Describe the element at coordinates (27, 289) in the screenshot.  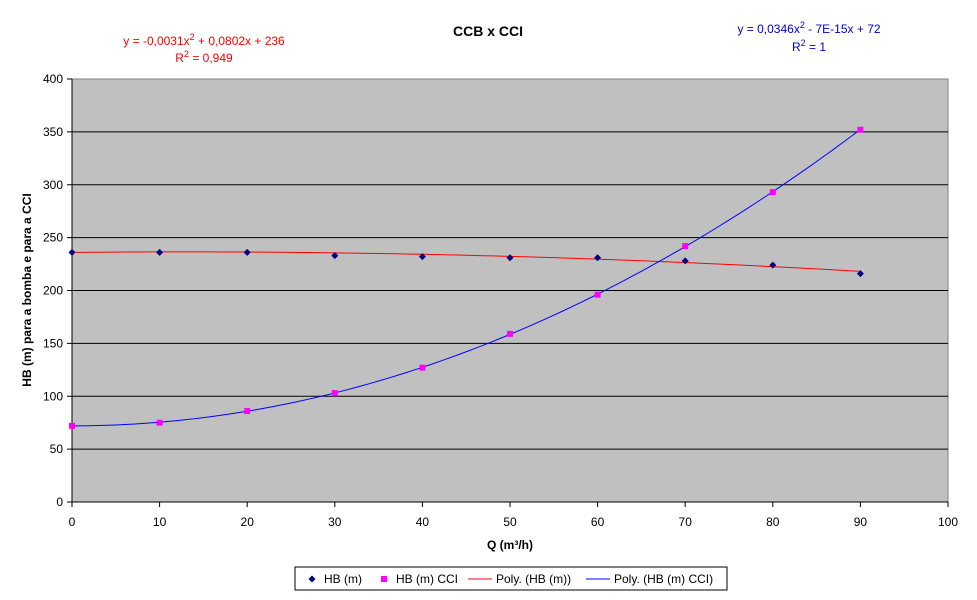
I see `y-axis-label: HB (m) para a bomba e para a CCI` at that location.